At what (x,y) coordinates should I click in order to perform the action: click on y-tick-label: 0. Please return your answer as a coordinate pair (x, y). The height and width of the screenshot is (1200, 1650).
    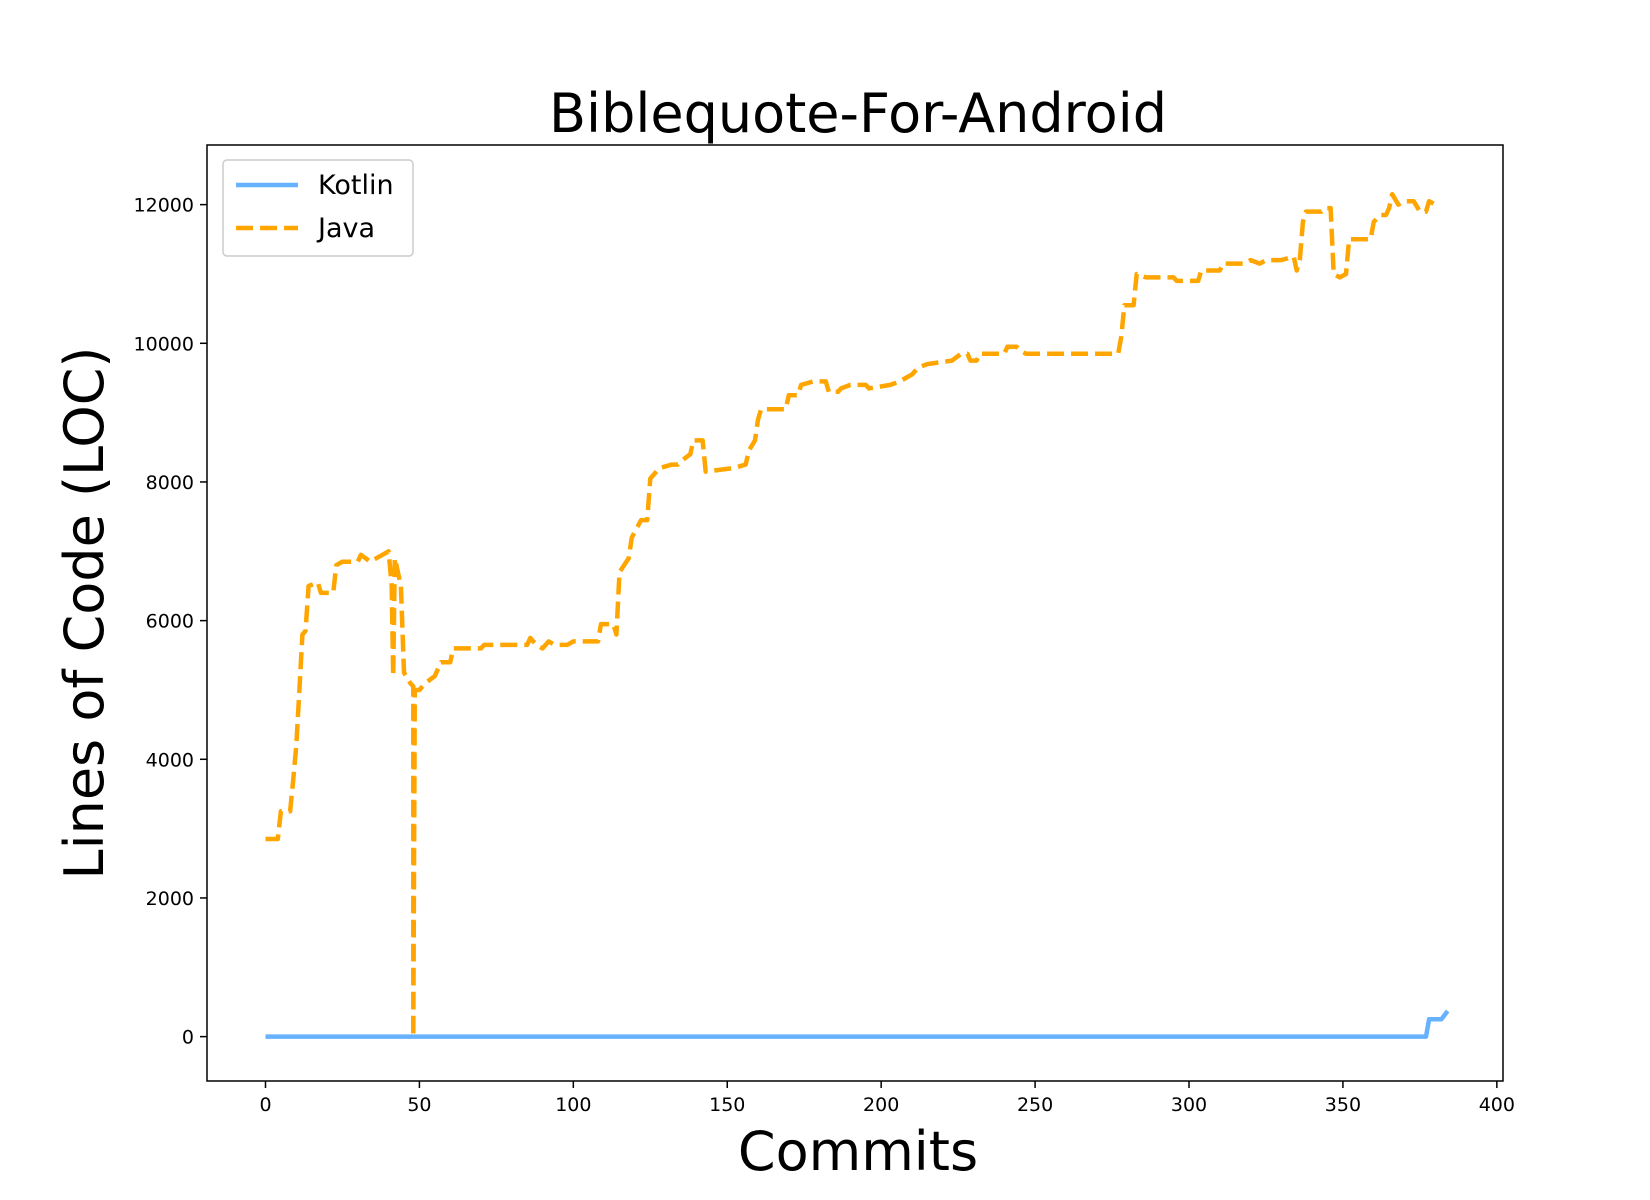
    Looking at the image, I should click on (188, 1038).